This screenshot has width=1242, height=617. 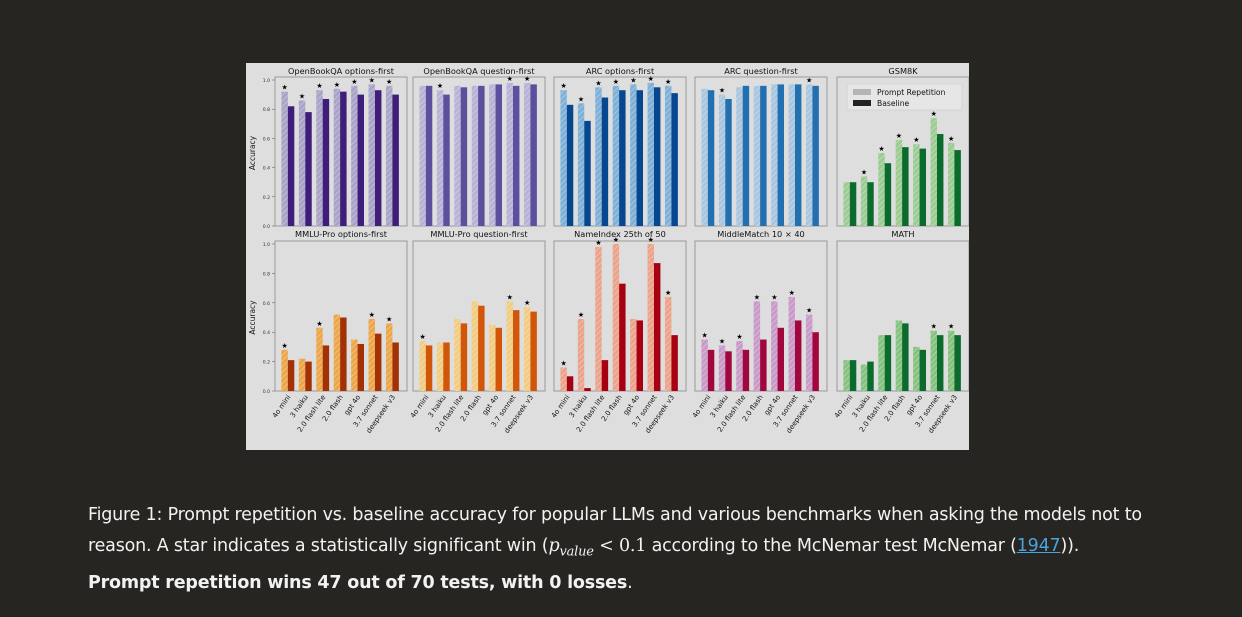 What do you see at coordinates (252, 152) in the screenshot?
I see `y-axis-label: Accuracy` at bounding box center [252, 152].